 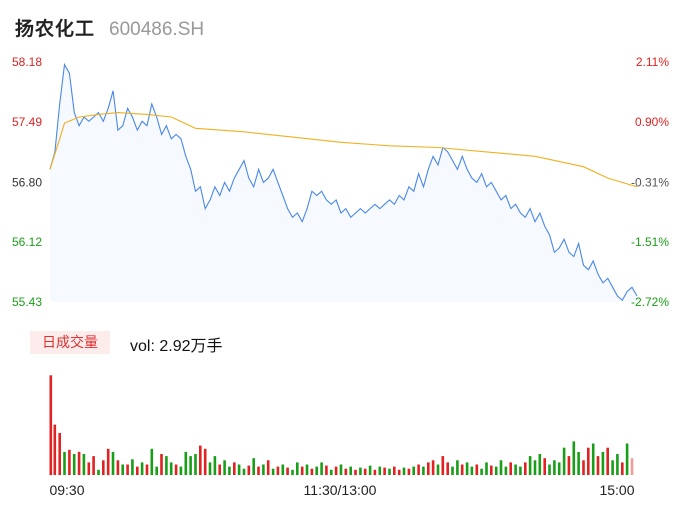 I want to click on stock-name: 扬农化工, so click(x=55, y=29).